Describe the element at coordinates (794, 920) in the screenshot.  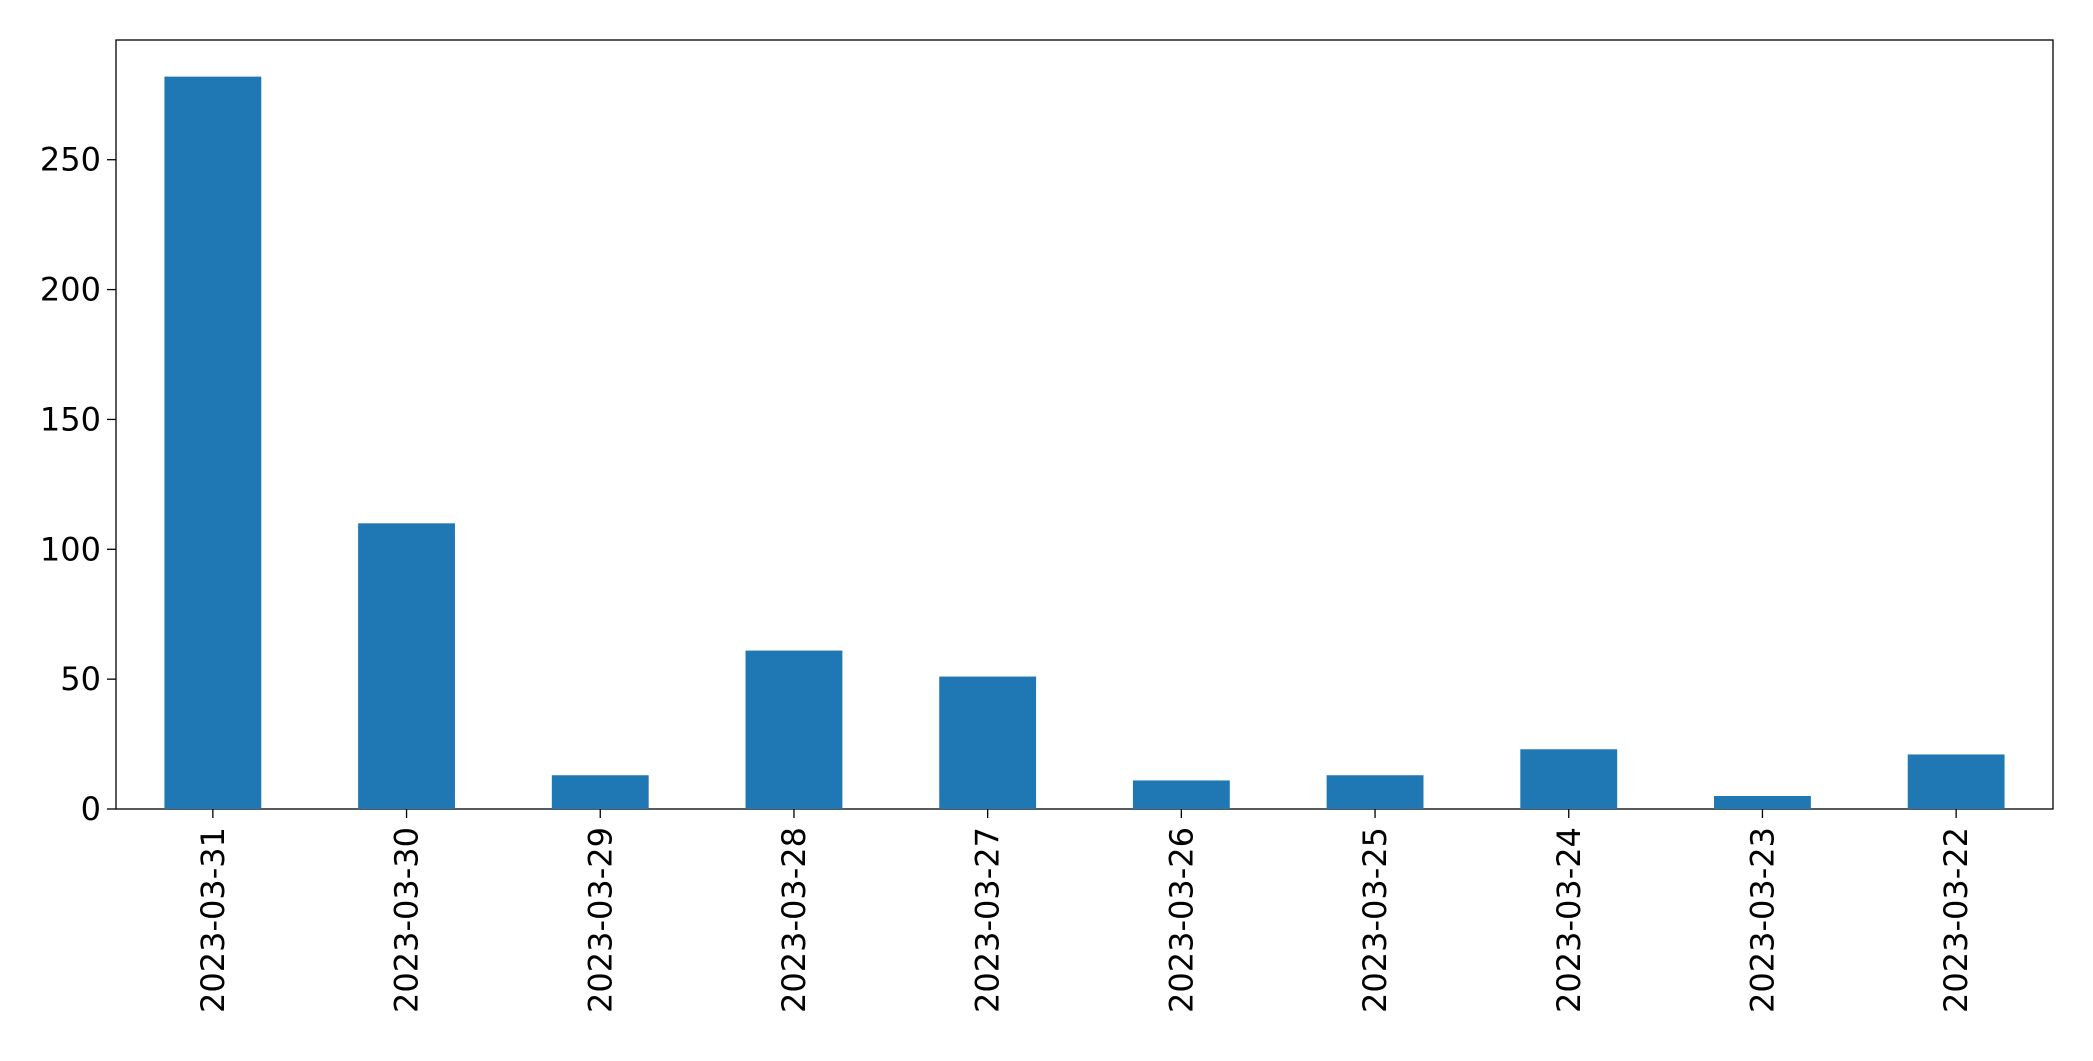
I see `x-tick-label: 2023-03-28` at that location.